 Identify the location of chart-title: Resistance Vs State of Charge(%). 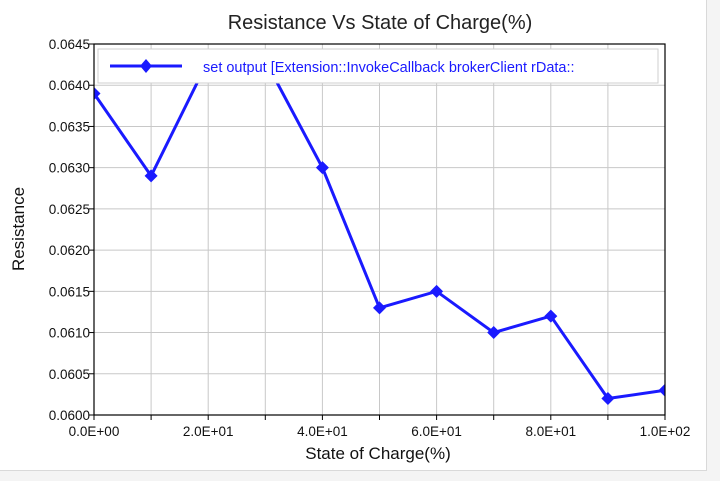
(380, 23).